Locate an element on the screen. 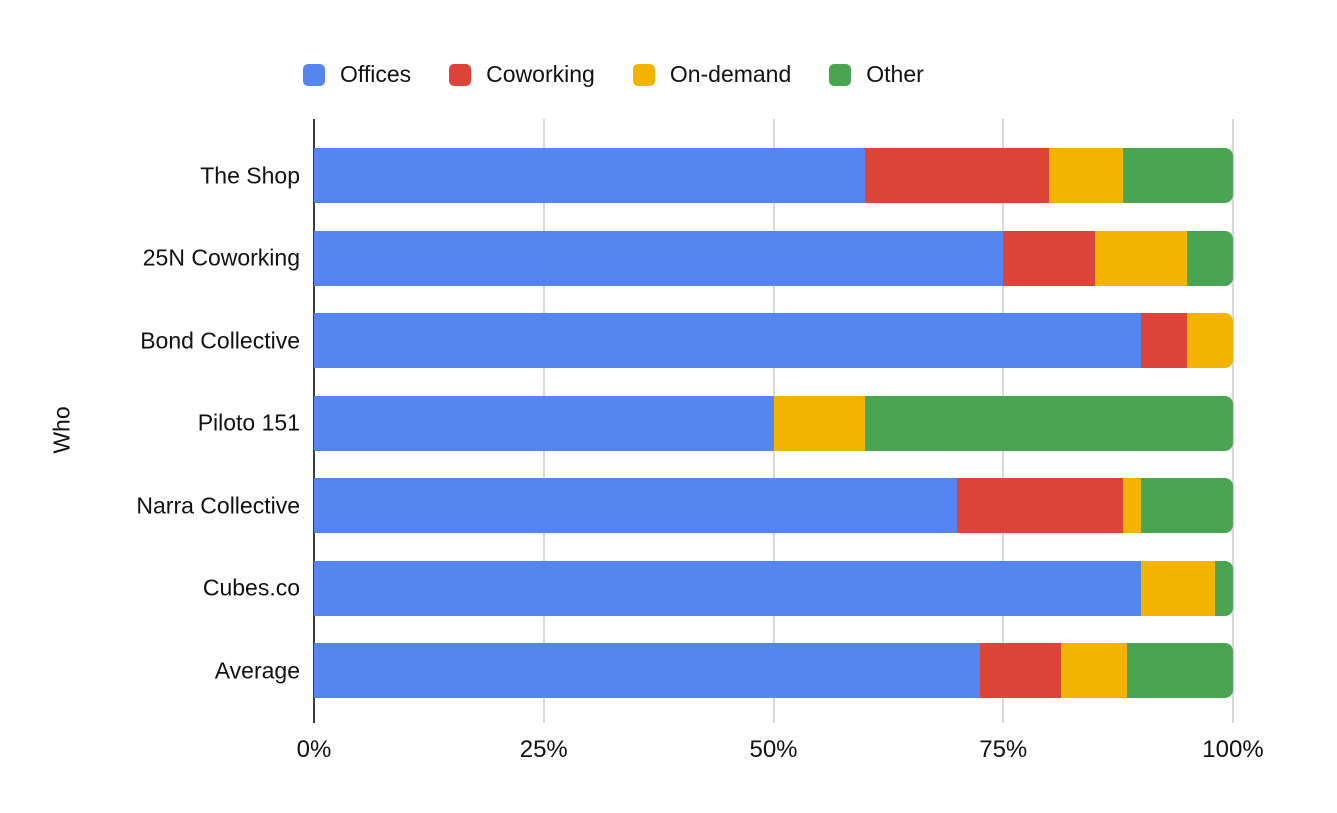  bar-row-narra-collective is located at coordinates (773, 506).